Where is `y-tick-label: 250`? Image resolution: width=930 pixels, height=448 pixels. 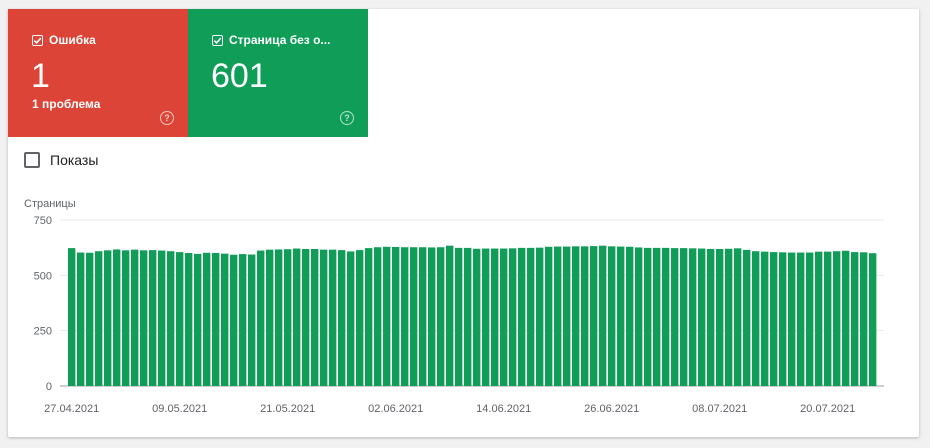
y-tick-label: 250 is located at coordinates (43, 332).